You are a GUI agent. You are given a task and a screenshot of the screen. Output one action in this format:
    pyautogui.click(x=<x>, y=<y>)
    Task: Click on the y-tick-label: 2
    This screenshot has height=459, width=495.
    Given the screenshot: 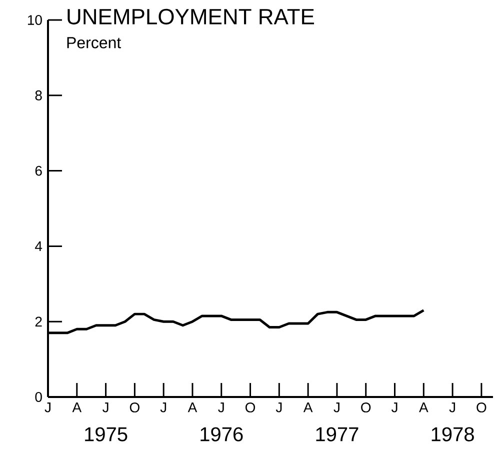 What is the action you would take?
    pyautogui.click(x=38, y=321)
    